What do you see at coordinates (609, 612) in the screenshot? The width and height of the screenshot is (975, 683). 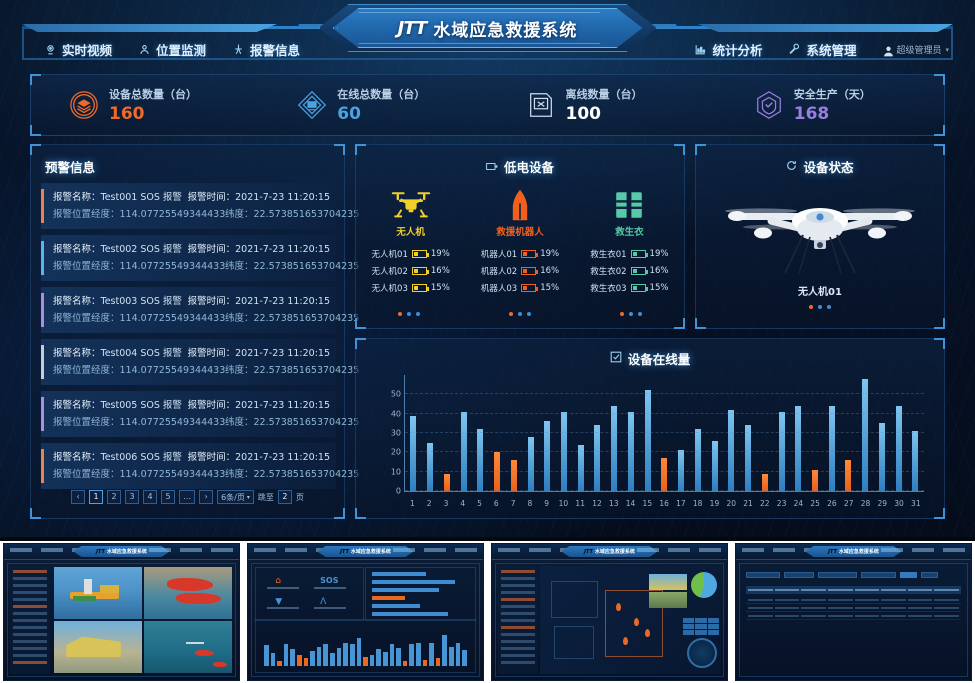 I see `thumbnail-location-monitor: JTT 水域应急救援系统` at bounding box center [609, 612].